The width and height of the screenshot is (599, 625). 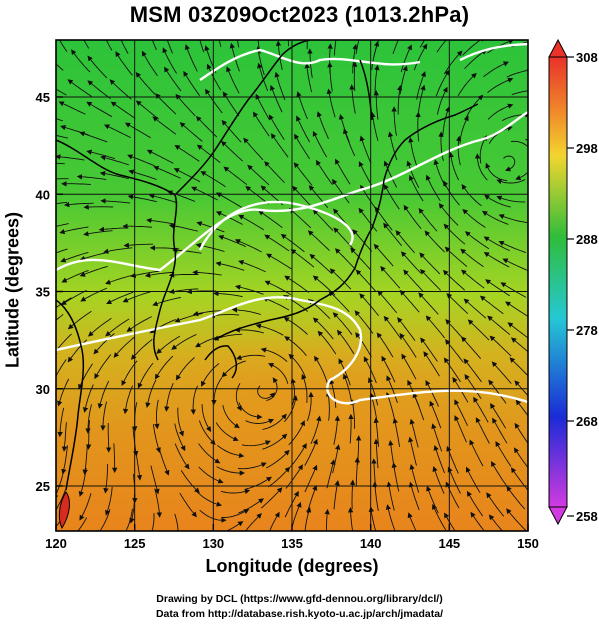 I want to click on y-tick-label: 35, so click(x=43, y=292).